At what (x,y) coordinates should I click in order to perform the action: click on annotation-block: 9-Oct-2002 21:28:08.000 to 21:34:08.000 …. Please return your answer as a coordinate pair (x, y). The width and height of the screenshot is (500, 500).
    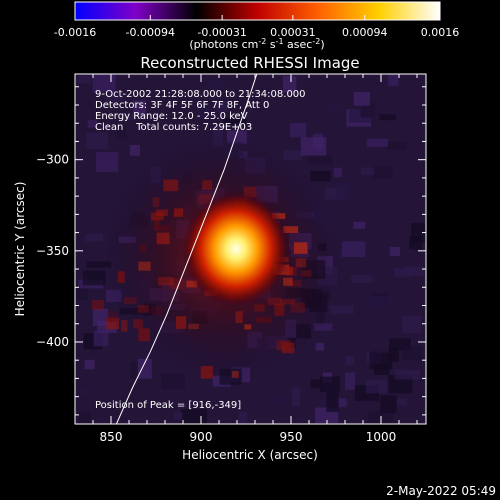
    Looking at the image, I should click on (200, 111).